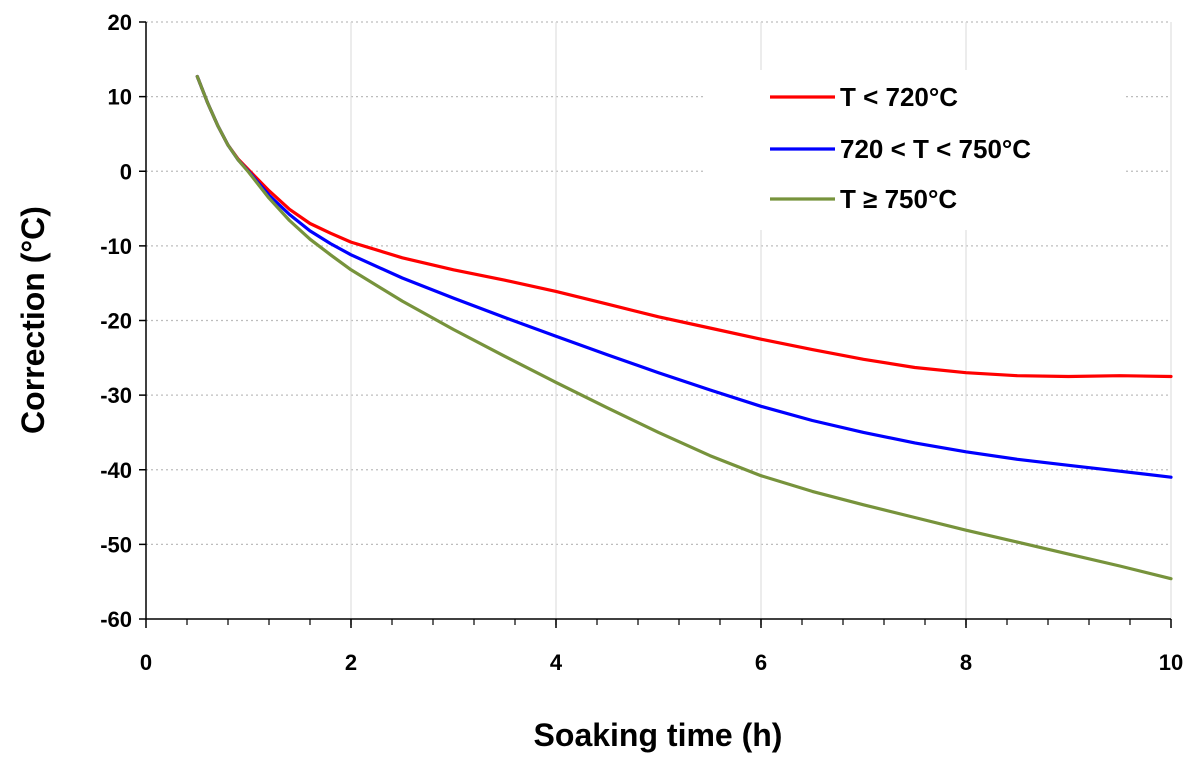  I want to click on y-axis-title: Correction (°C), so click(33, 320).